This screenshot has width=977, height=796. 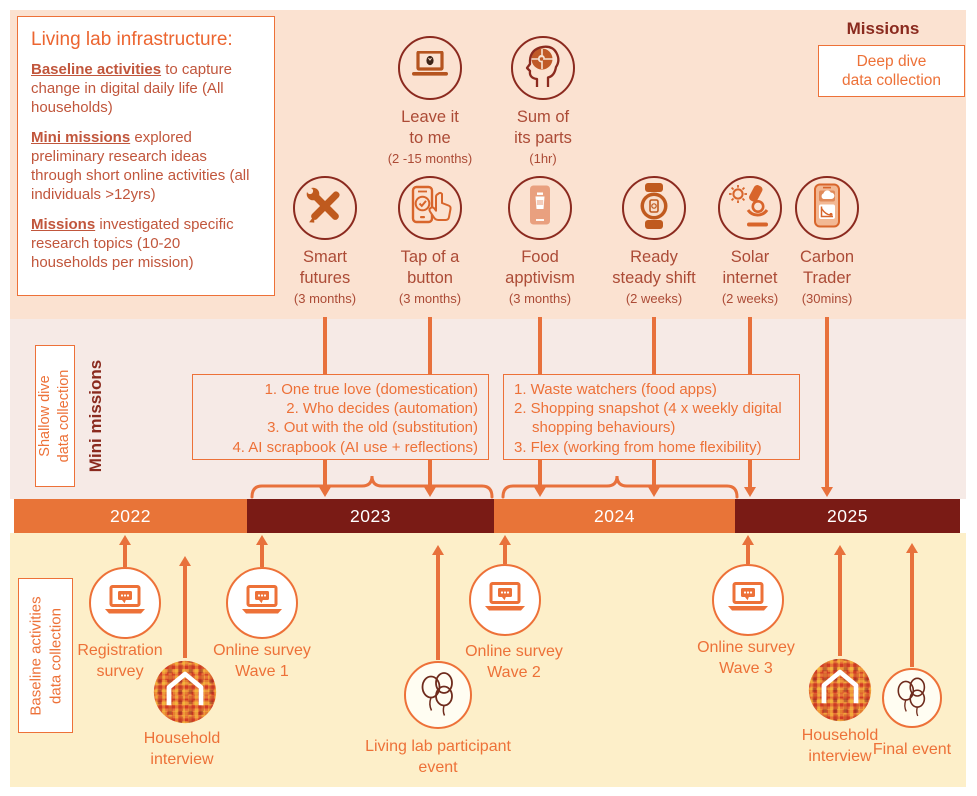 I want to click on mission-label: Food apptivism, so click(x=540, y=268).